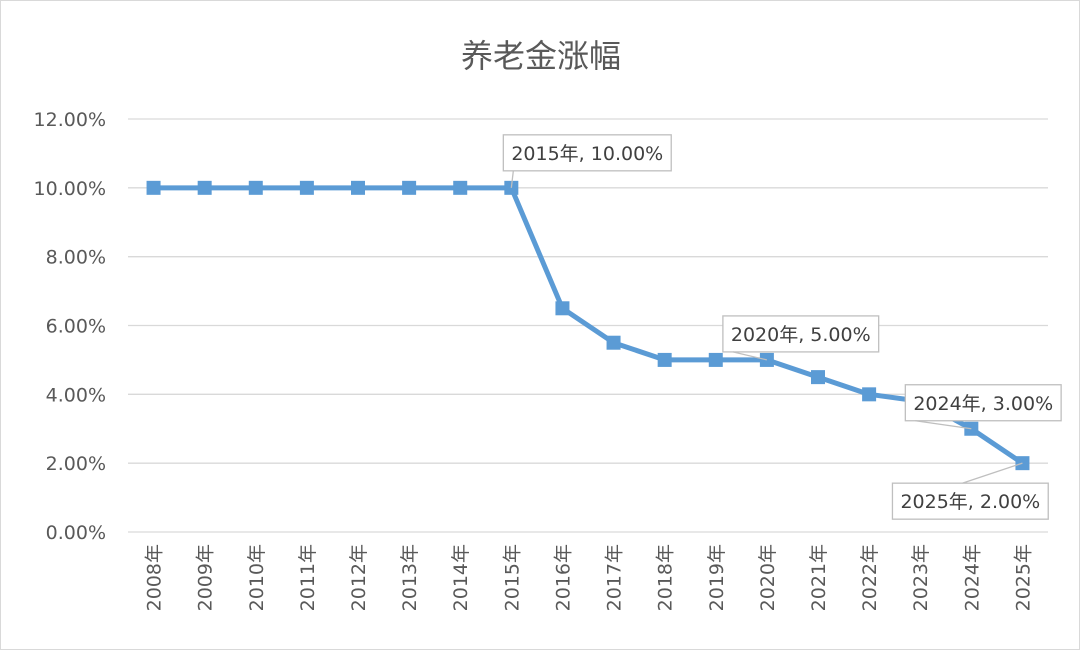 The image size is (1080, 651). I want to click on x-tick-label: 2009年, so click(206, 577).